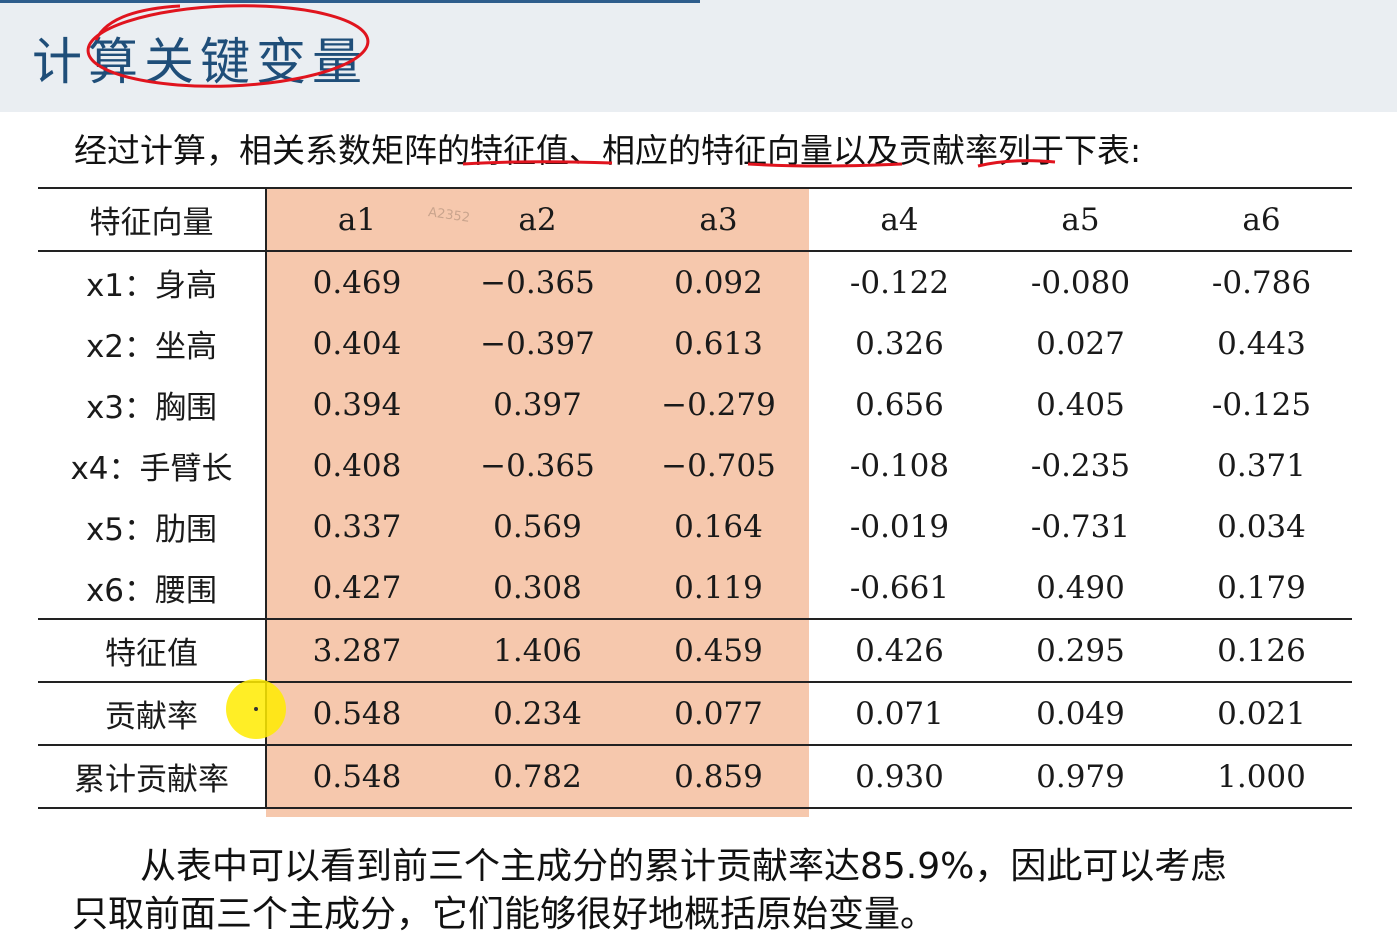 The width and height of the screenshot is (1397, 943). What do you see at coordinates (1080, 343) in the screenshot?
I see `cell: 0.027` at bounding box center [1080, 343].